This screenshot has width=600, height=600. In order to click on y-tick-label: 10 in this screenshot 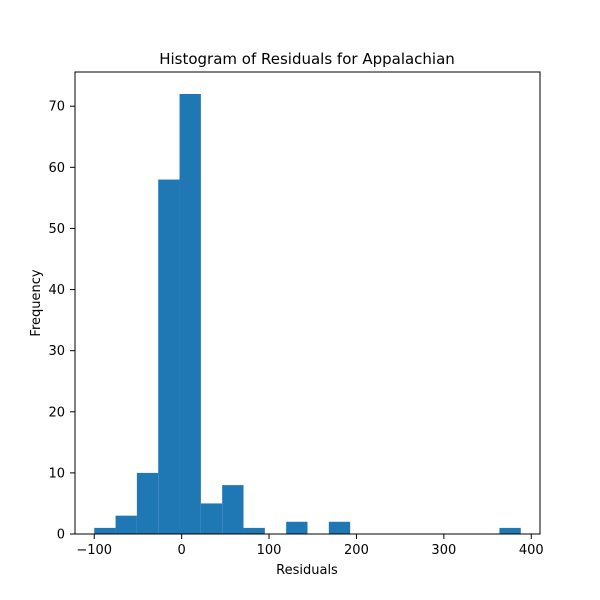, I will do `click(56, 473)`.